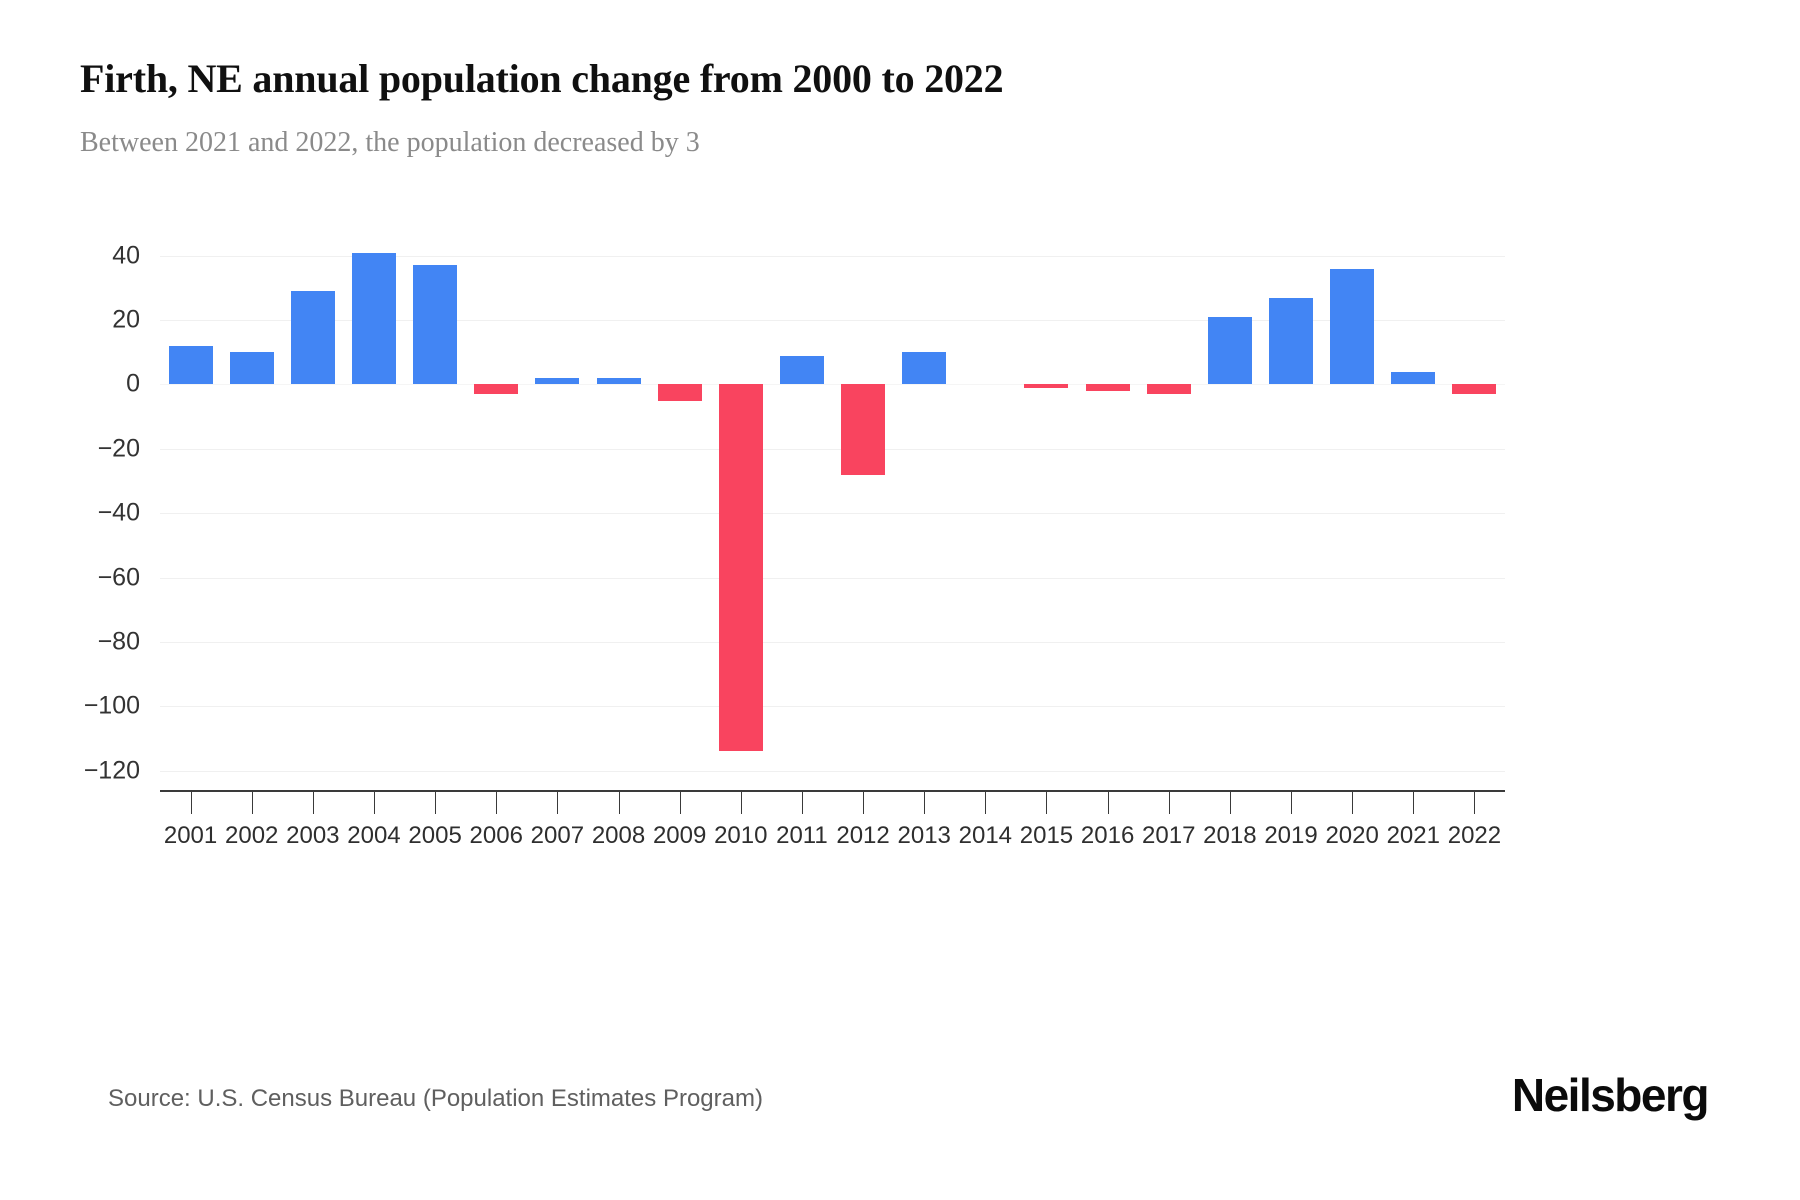 This screenshot has height=1200, width=1800. Describe the element at coordinates (832, 803) in the screenshot. I see `x-axis-ticks` at that location.